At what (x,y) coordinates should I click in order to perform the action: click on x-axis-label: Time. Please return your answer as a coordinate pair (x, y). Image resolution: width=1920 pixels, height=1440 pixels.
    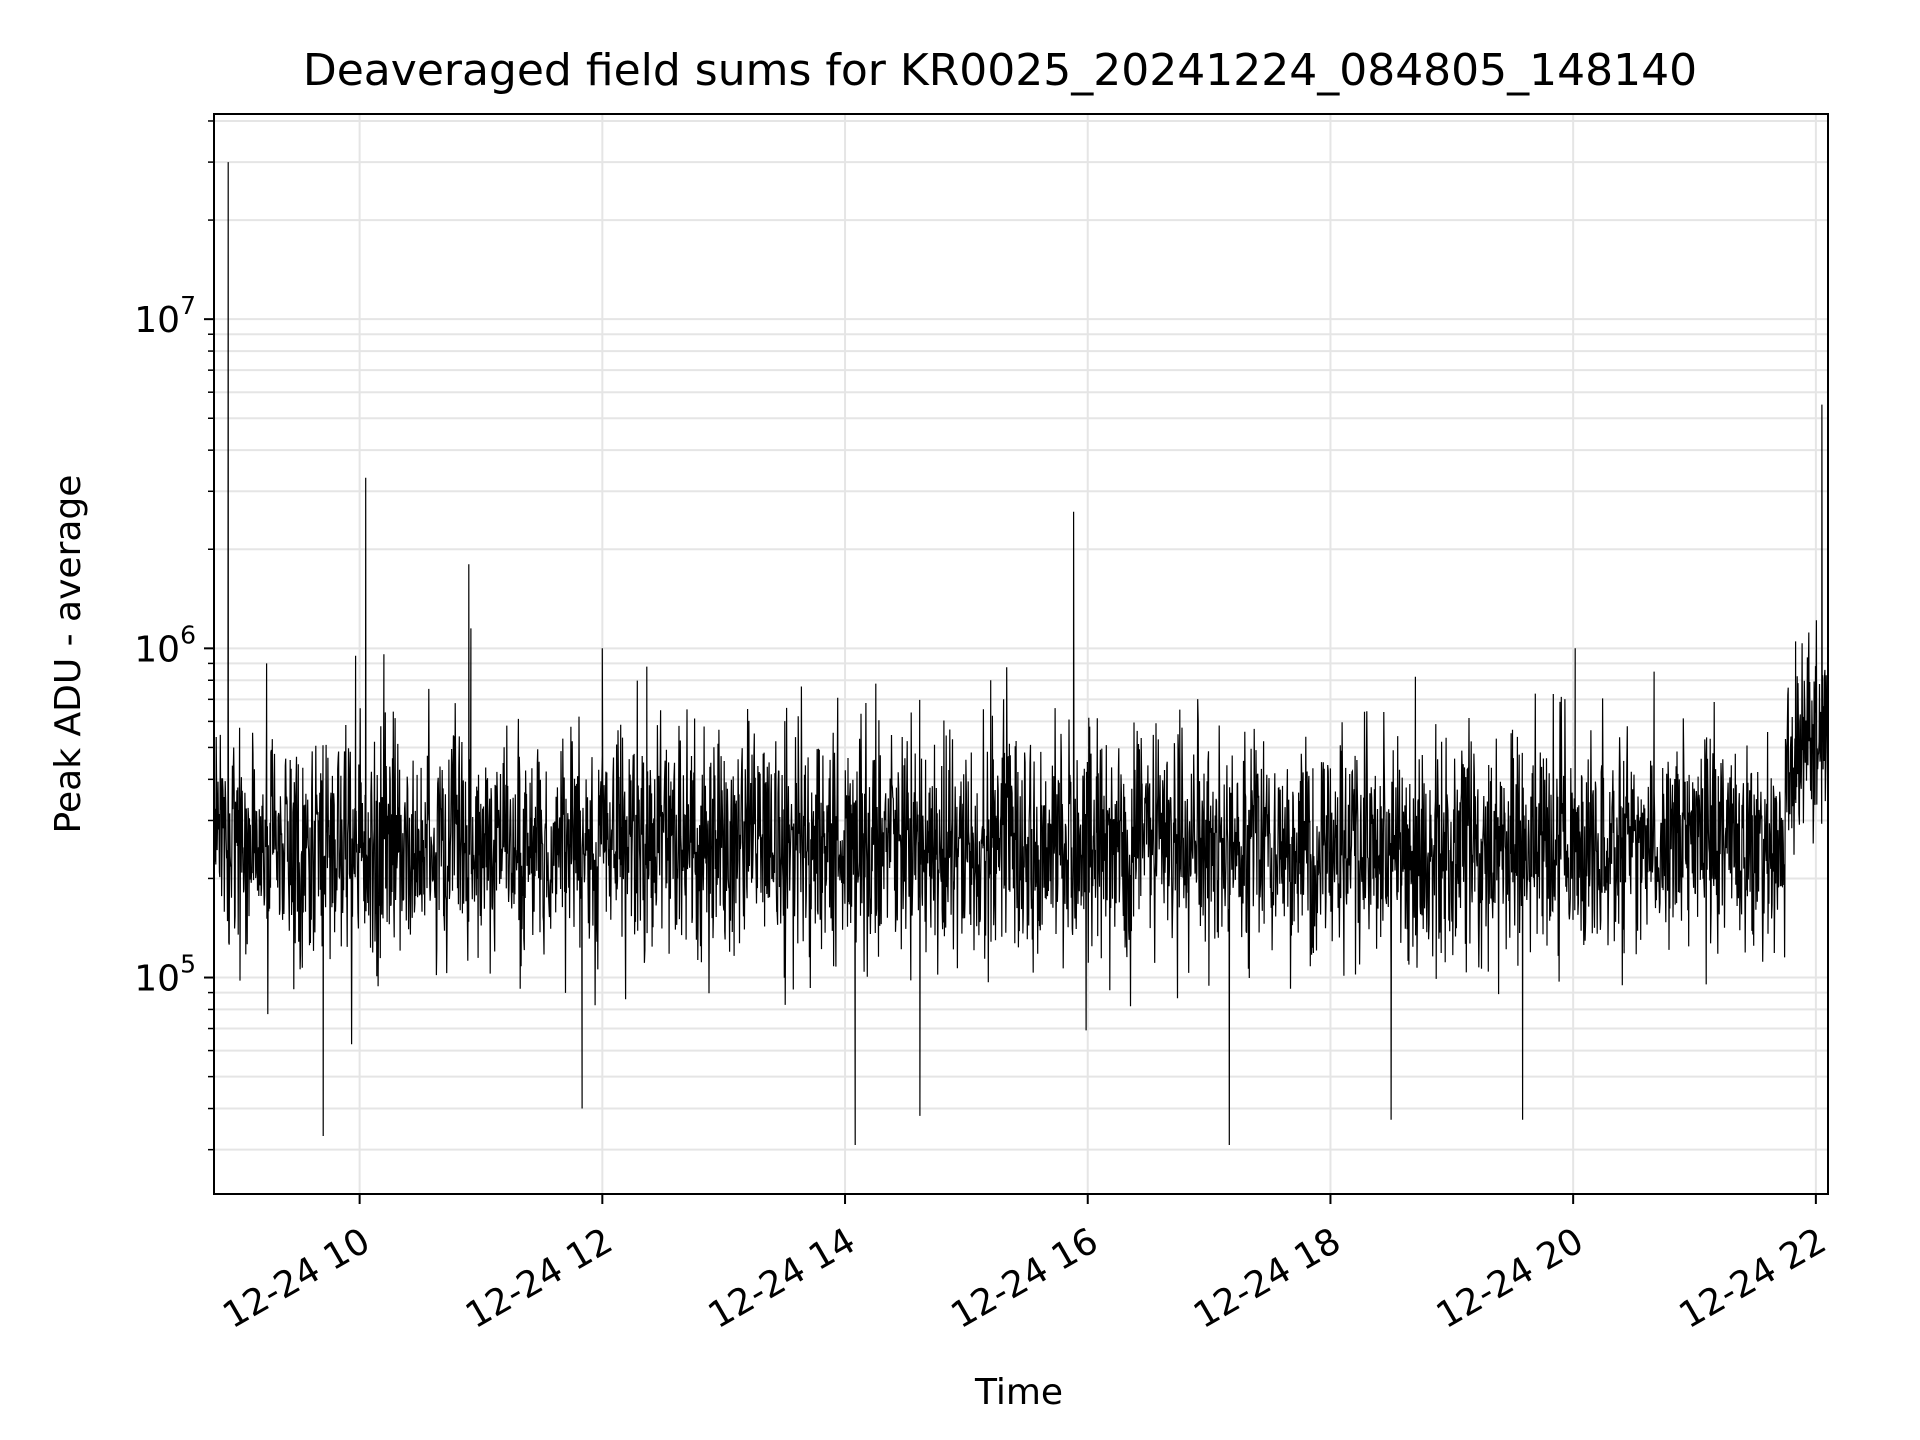
    Looking at the image, I should click on (1018, 1392).